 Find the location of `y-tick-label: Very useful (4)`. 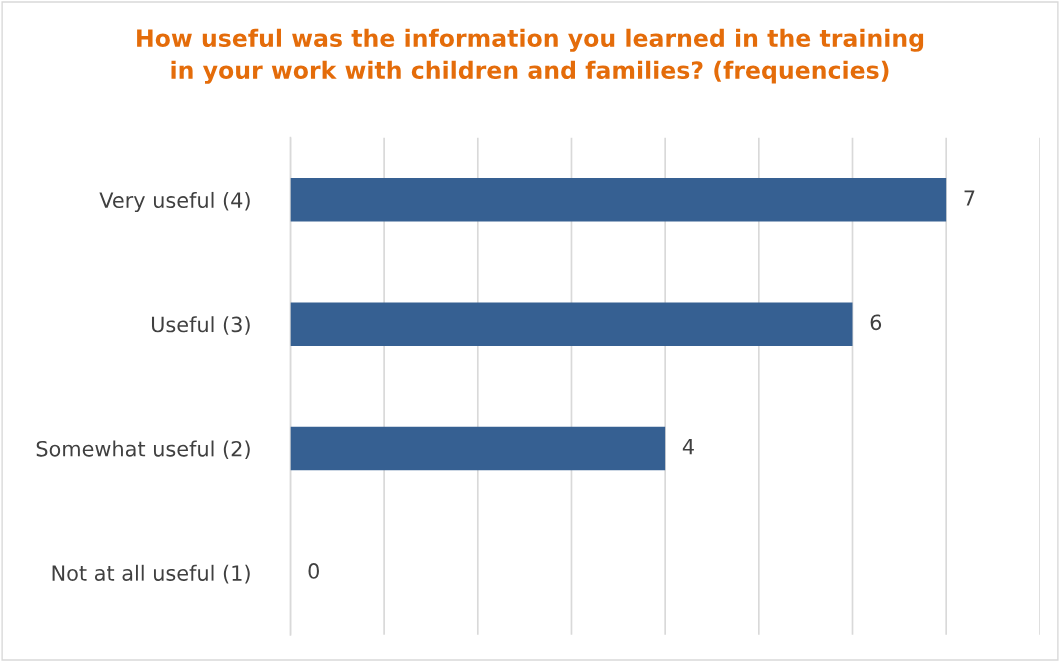

y-tick-label: Very useful (4) is located at coordinates (174, 202).